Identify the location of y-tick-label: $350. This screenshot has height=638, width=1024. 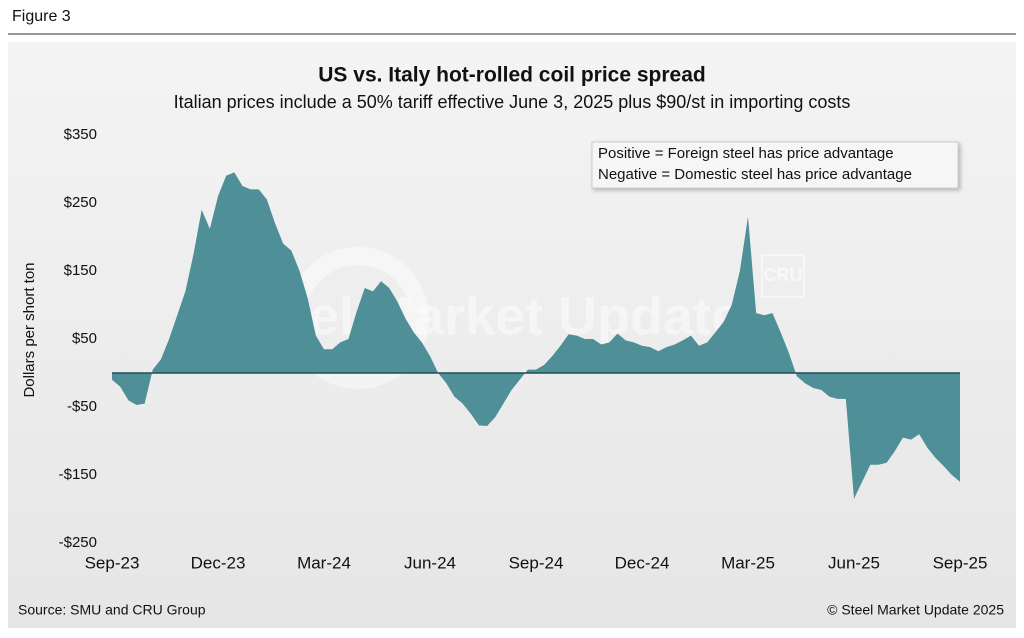
(80, 134).